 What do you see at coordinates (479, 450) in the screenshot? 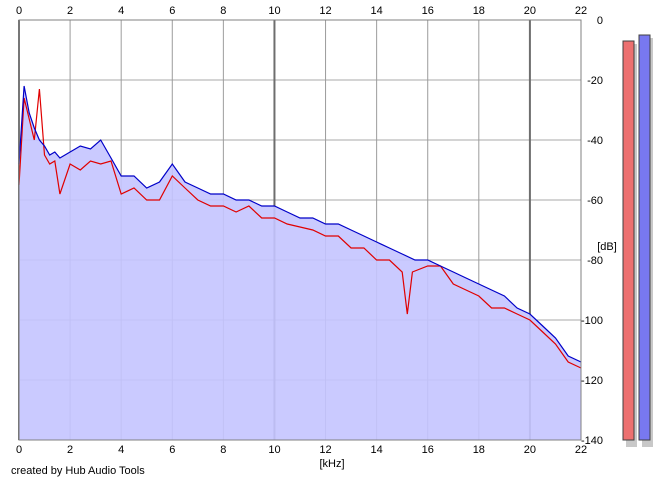
I see `x-tick-label-bottom: 18` at bounding box center [479, 450].